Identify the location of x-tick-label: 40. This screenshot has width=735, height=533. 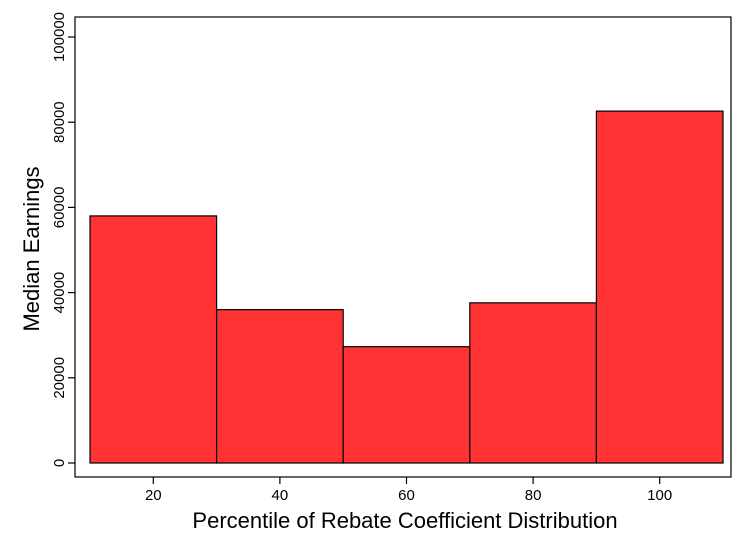
(280, 495).